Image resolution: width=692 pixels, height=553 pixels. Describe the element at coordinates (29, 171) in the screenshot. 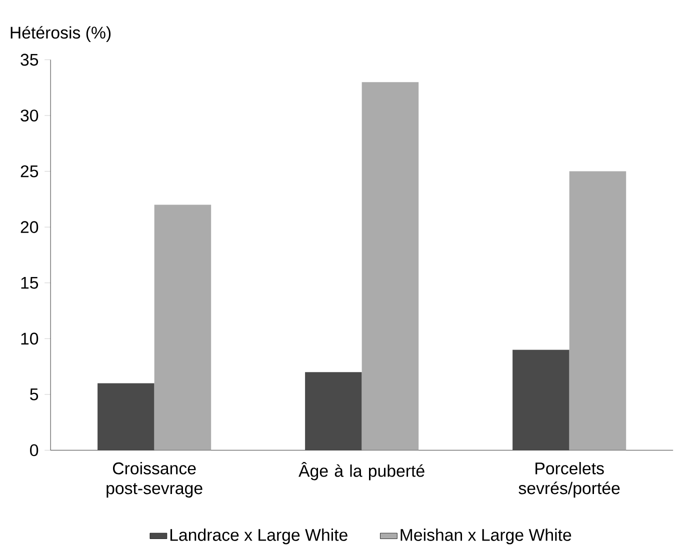

I see `y-tick-label: 25` at that location.